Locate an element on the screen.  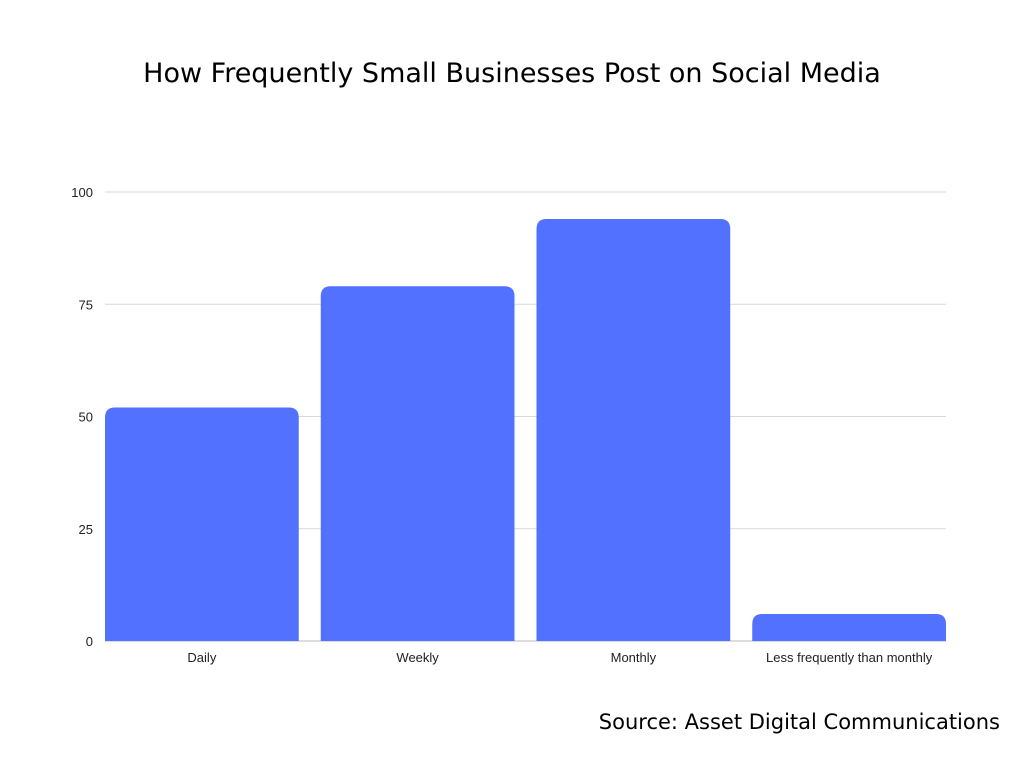
bar-monthly is located at coordinates (633, 429).